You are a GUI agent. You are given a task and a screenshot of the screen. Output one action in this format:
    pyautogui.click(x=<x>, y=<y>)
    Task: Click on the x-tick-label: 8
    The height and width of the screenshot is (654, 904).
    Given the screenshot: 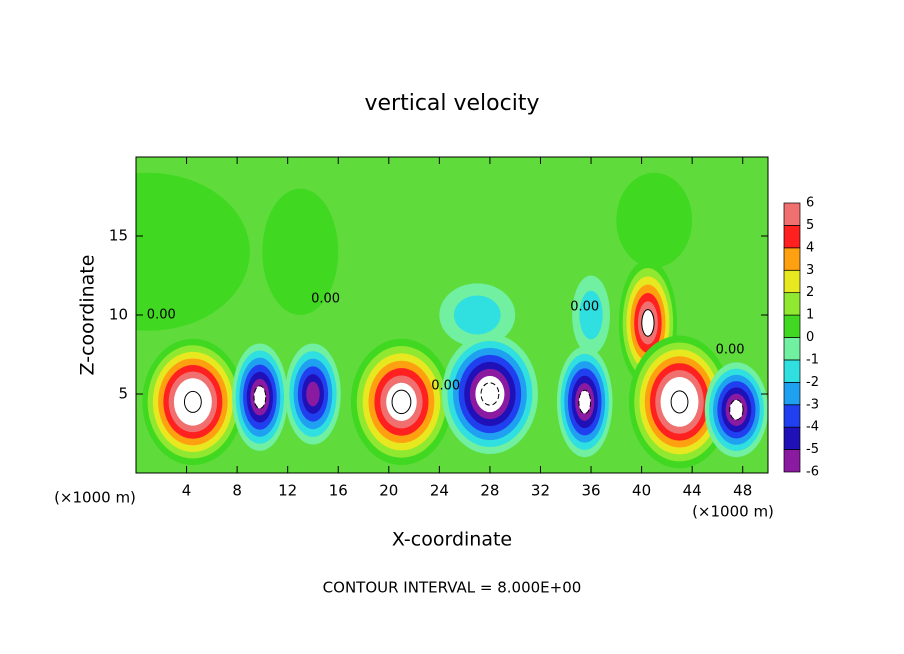 What is the action you would take?
    pyautogui.click(x=237, y=491)
    